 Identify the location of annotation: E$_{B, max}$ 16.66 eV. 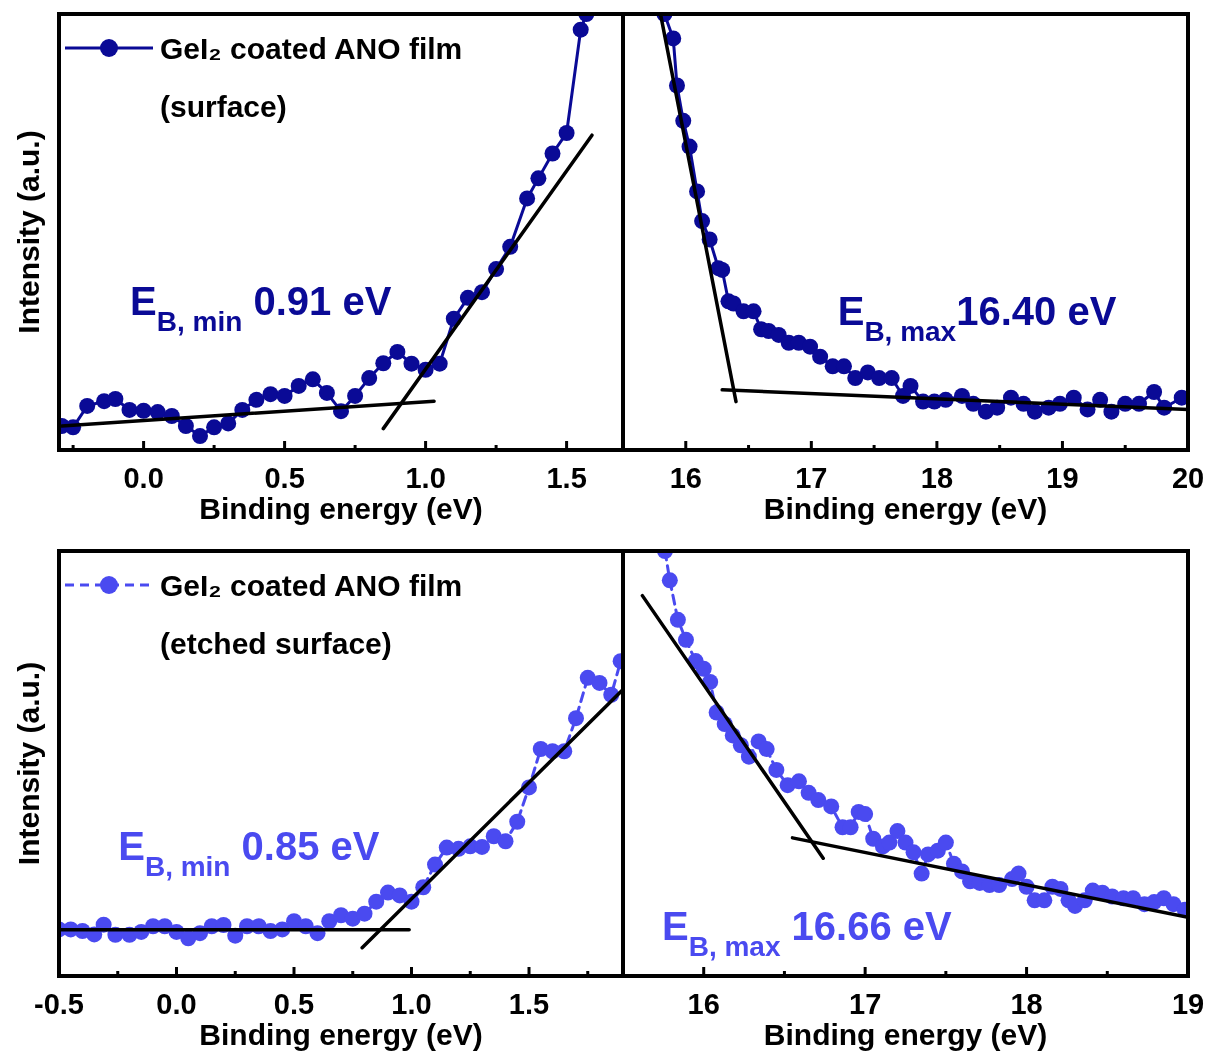
(807, 932).